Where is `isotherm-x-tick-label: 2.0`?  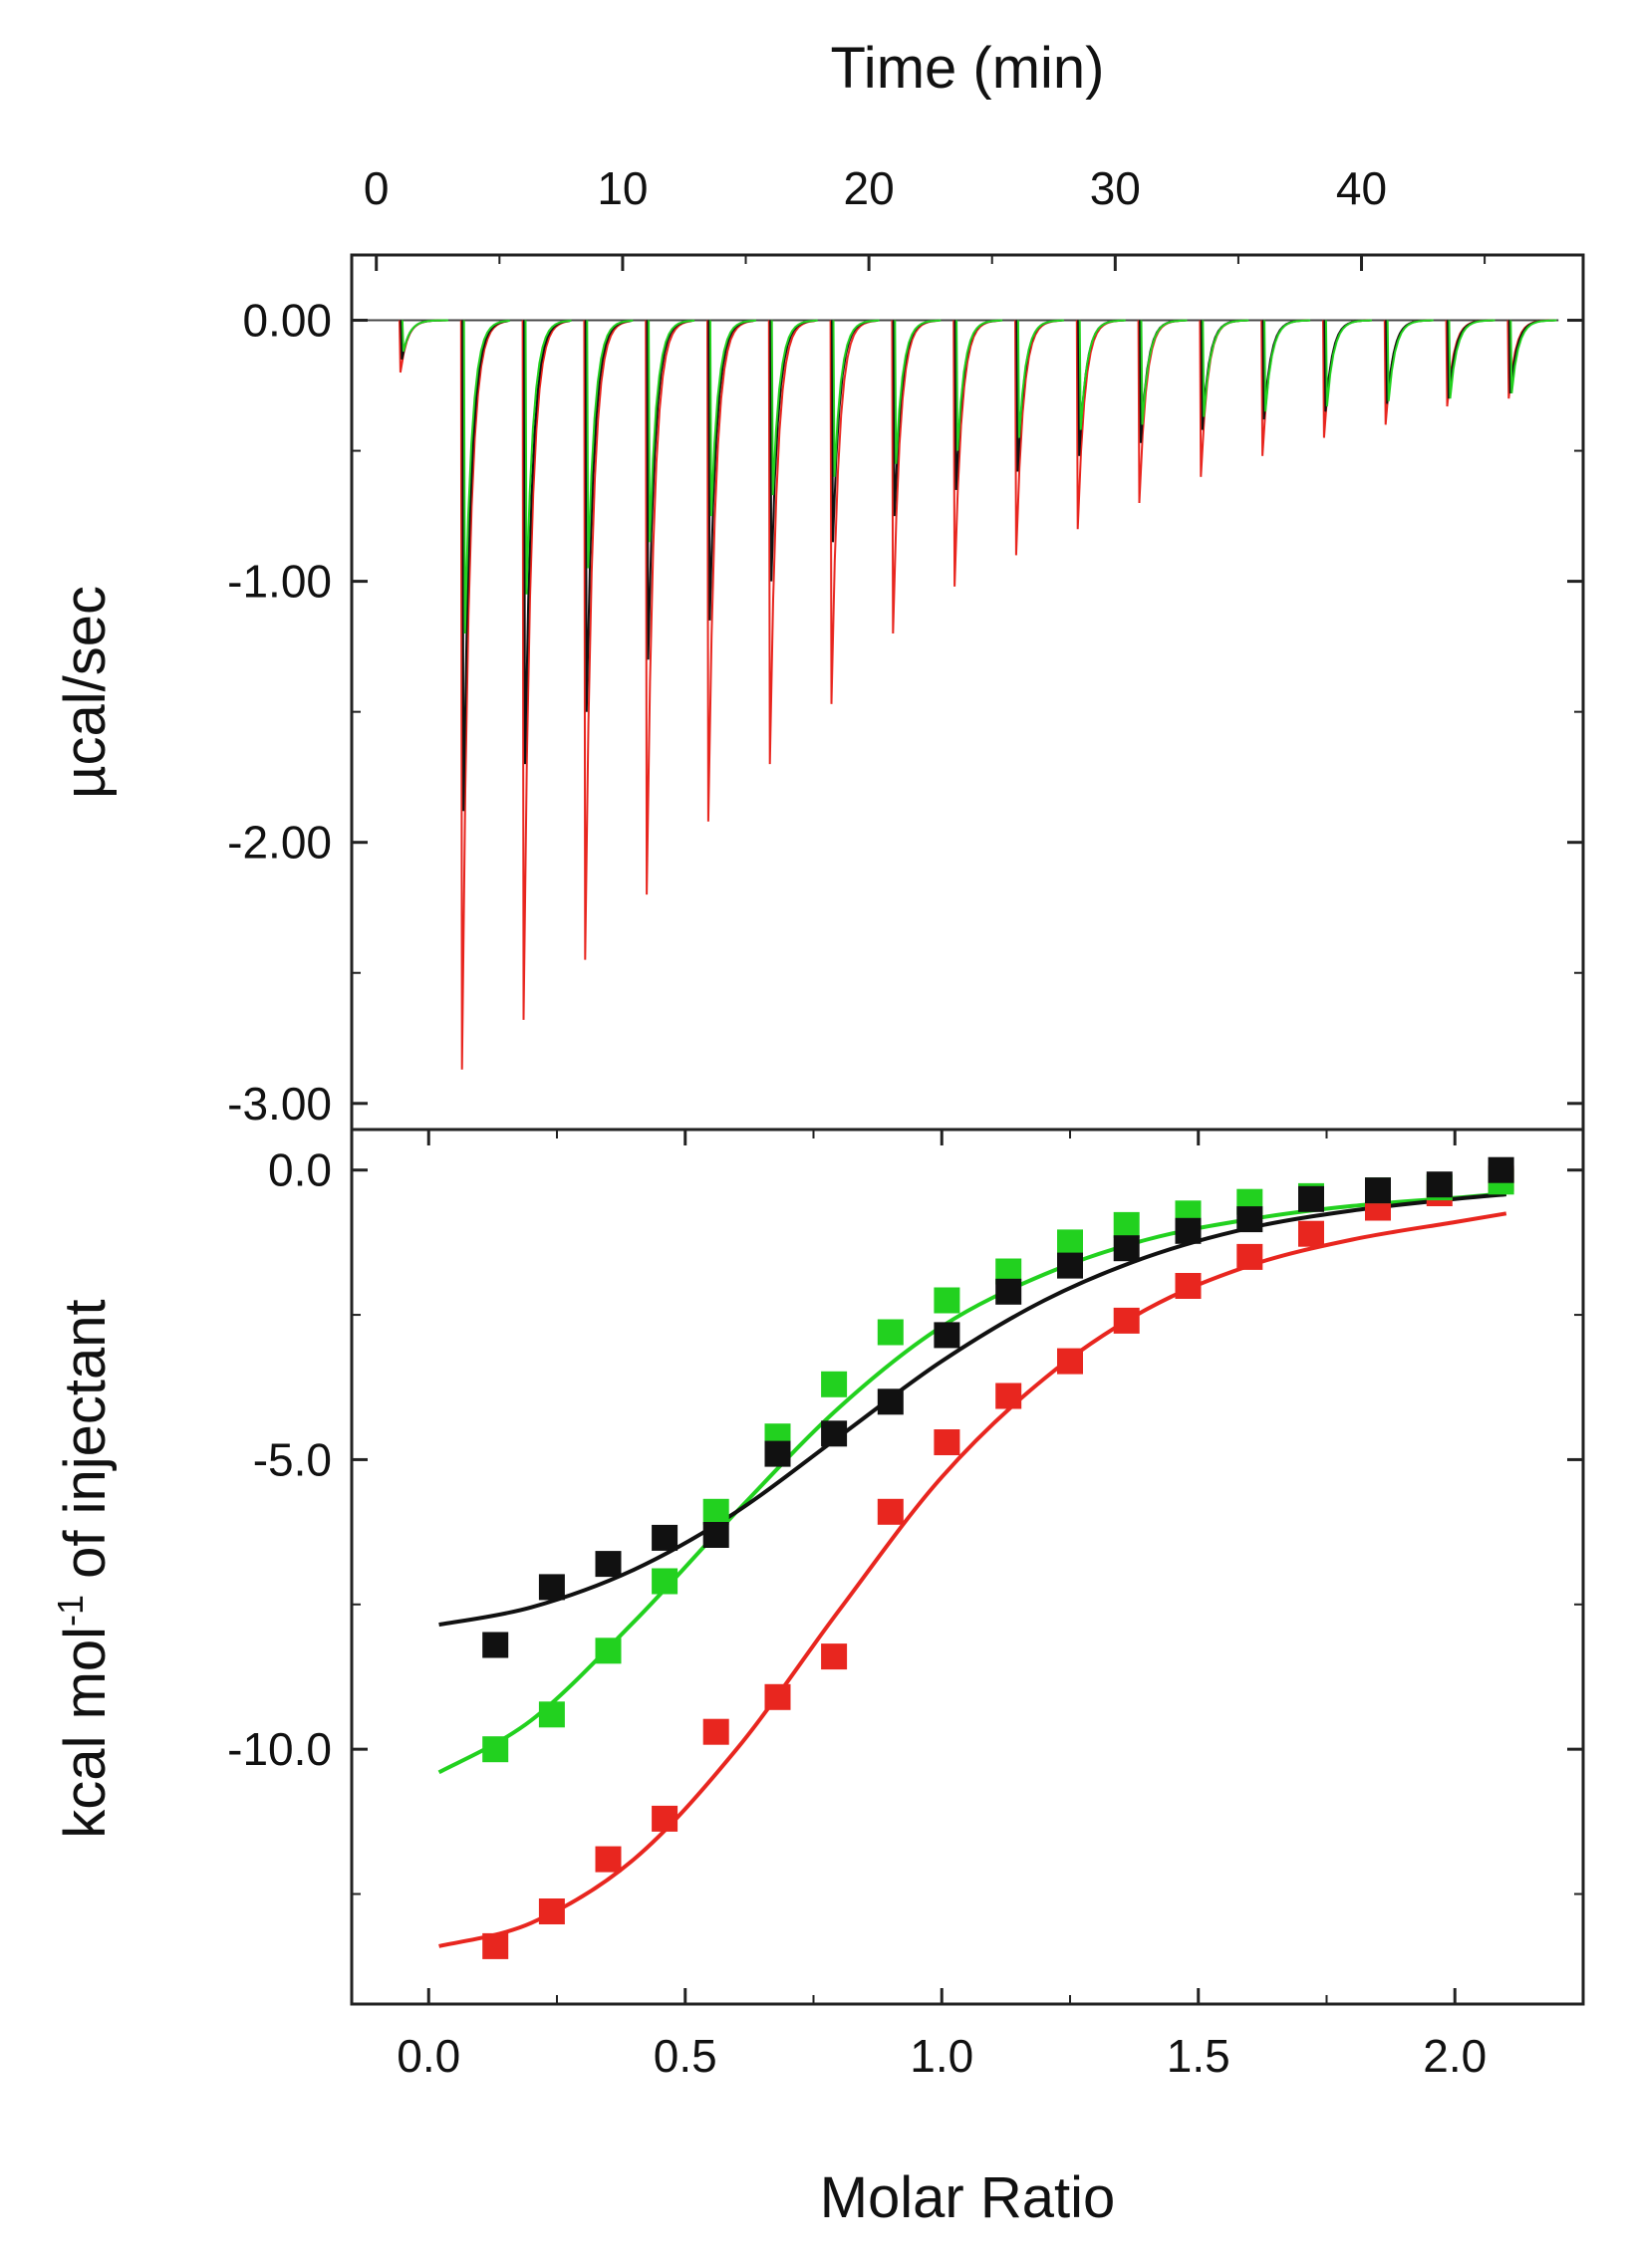
isotherm-x-tick-label: 2.0 is located at coordinates (1455, 2056).